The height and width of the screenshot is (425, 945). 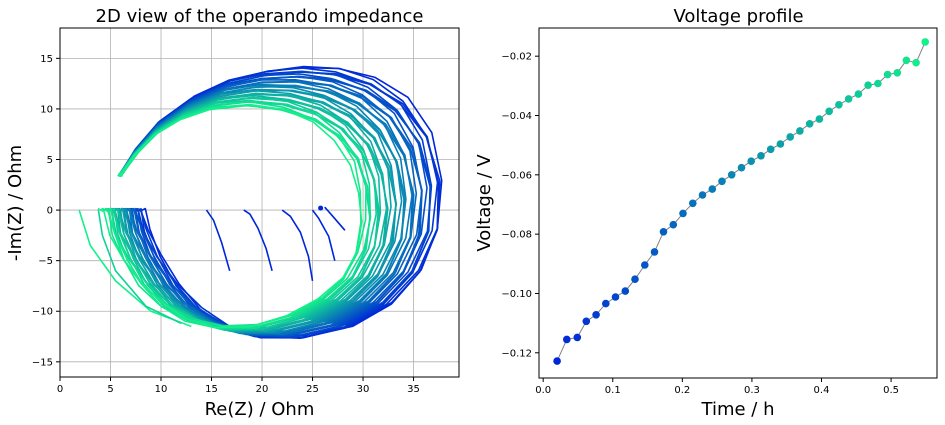 I want to click on impedance-x-tick-label: 5, so click(x=110, y=389).